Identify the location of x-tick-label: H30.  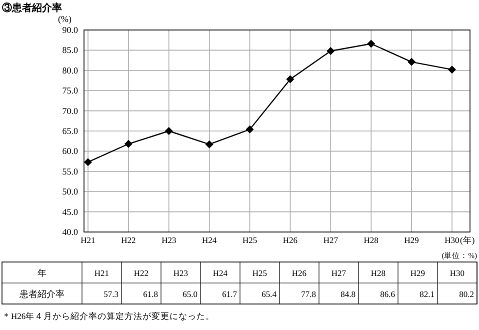
(452, 240).